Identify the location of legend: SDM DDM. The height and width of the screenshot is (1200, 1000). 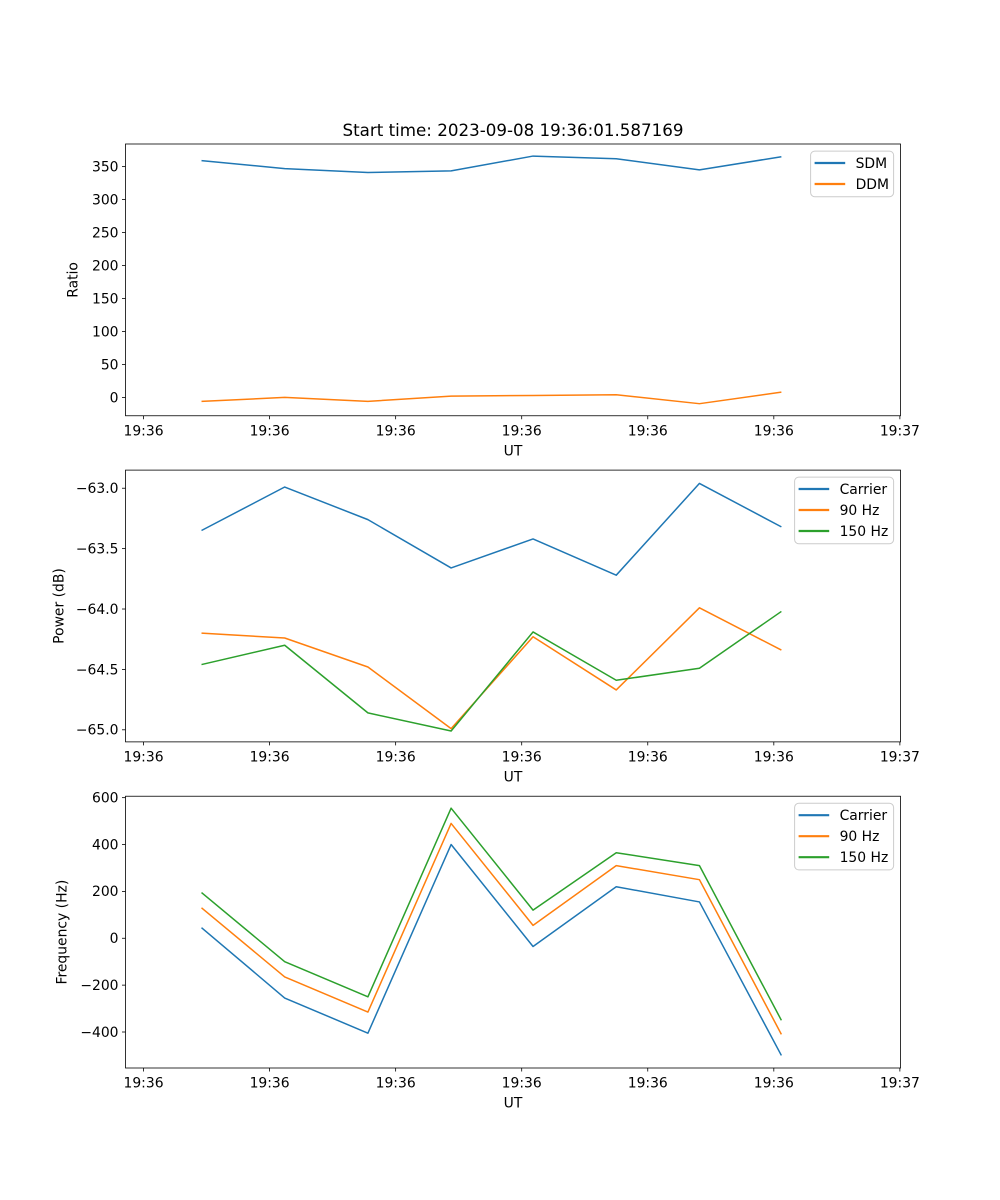
(852, 174).